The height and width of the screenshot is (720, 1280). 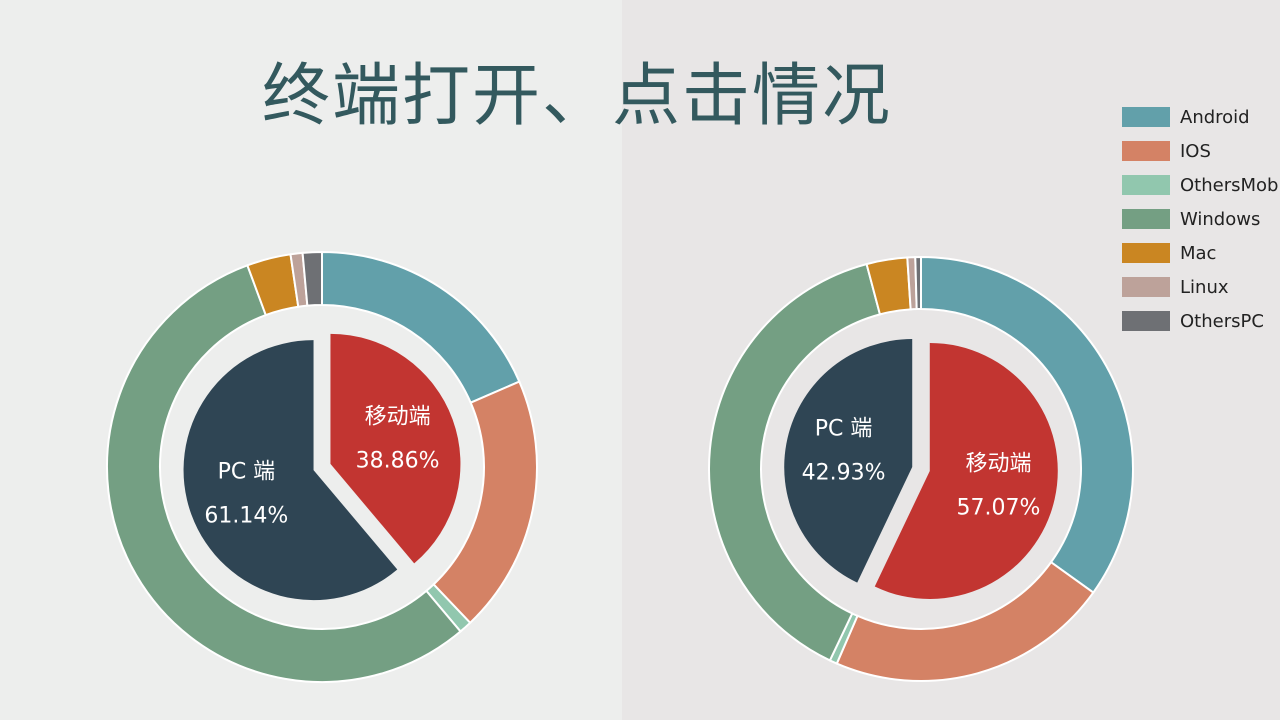 I want to click on legend-label: Linux, so click(x=1204, y=287).